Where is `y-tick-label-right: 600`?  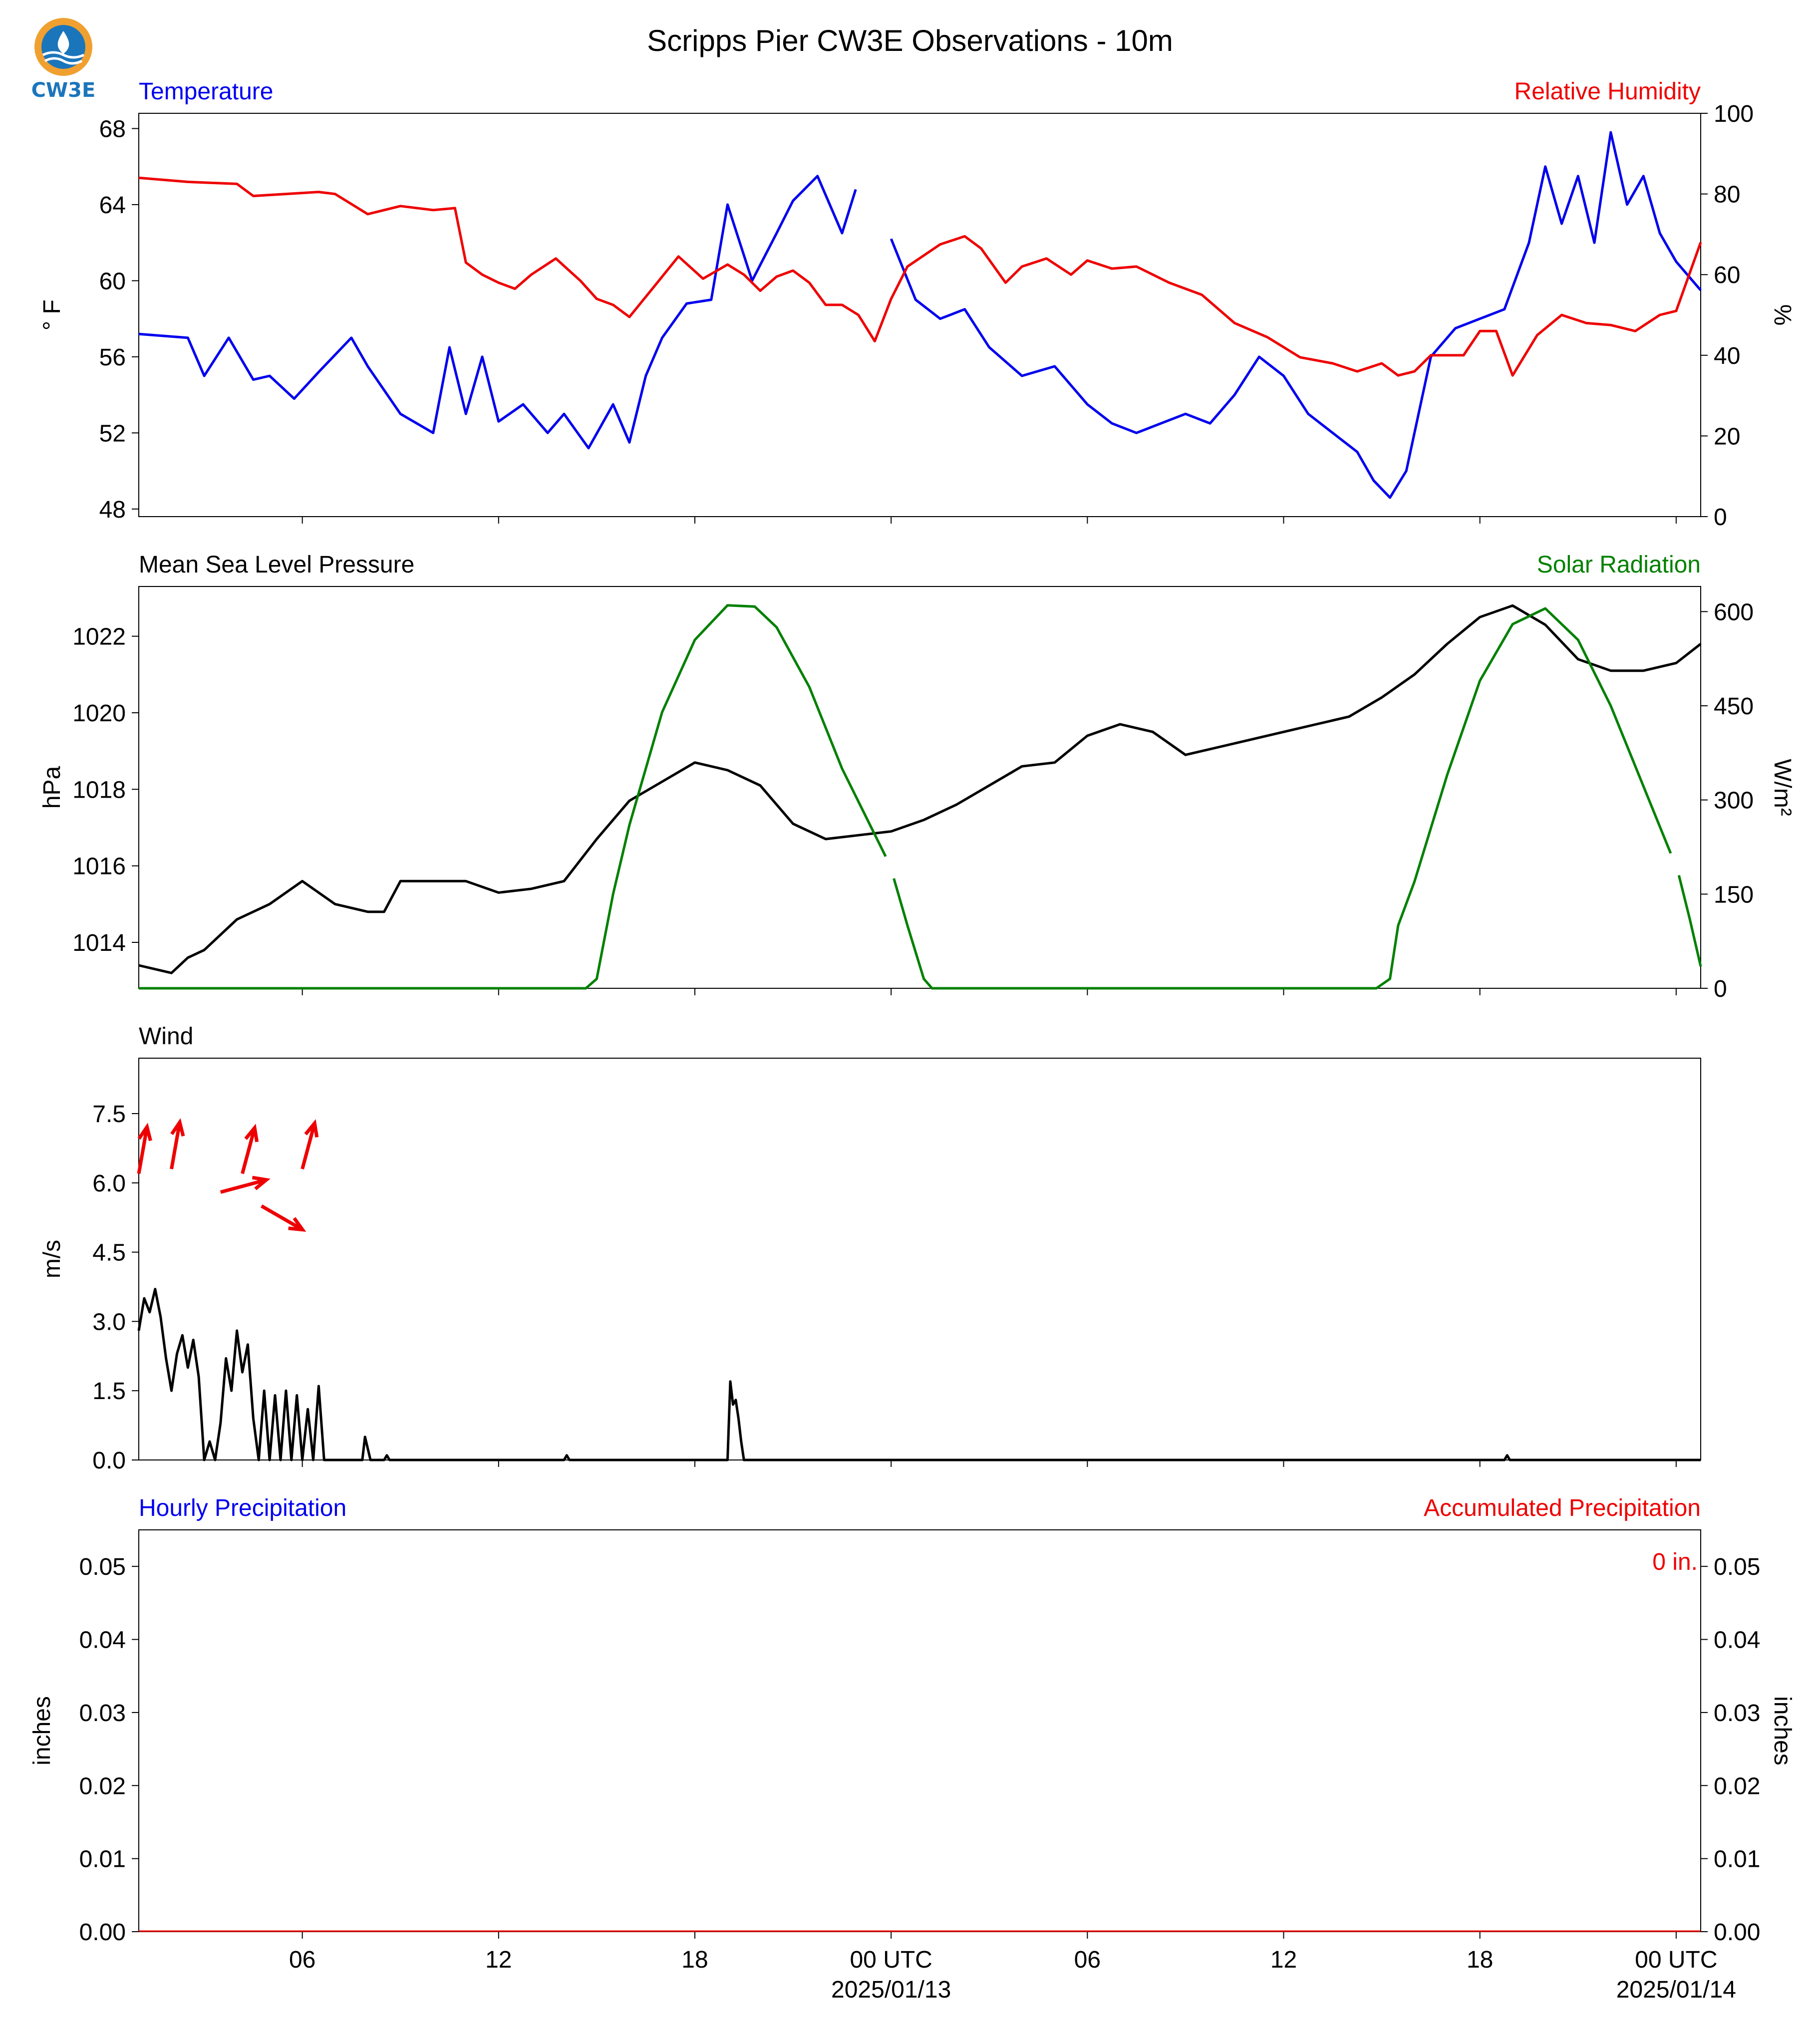 y-tick-label-right: 600 is located at coordinates (1734, 612).